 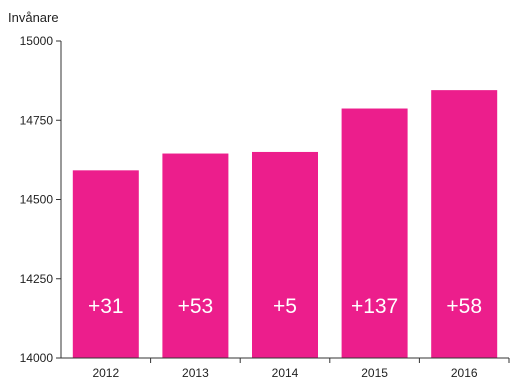 What do you see at coordinates (195, 373) in the screenshot?
I see `x-tick-label: 2013` at bounding box center [195, 373].